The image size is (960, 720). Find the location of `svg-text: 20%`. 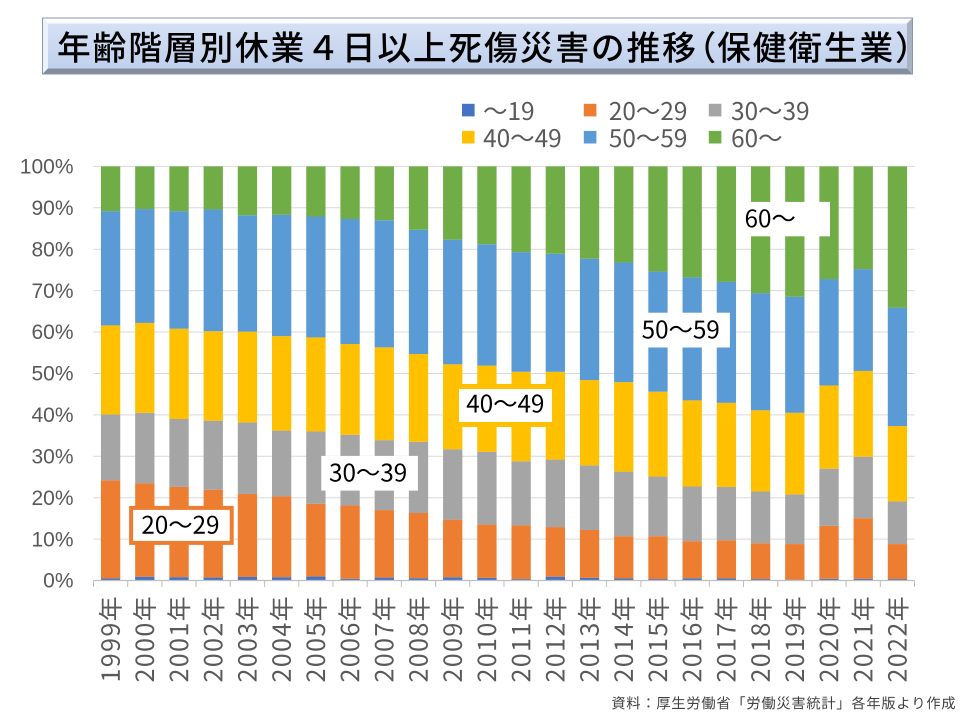

svg-text: 20% is located at coordinates (52, 498).